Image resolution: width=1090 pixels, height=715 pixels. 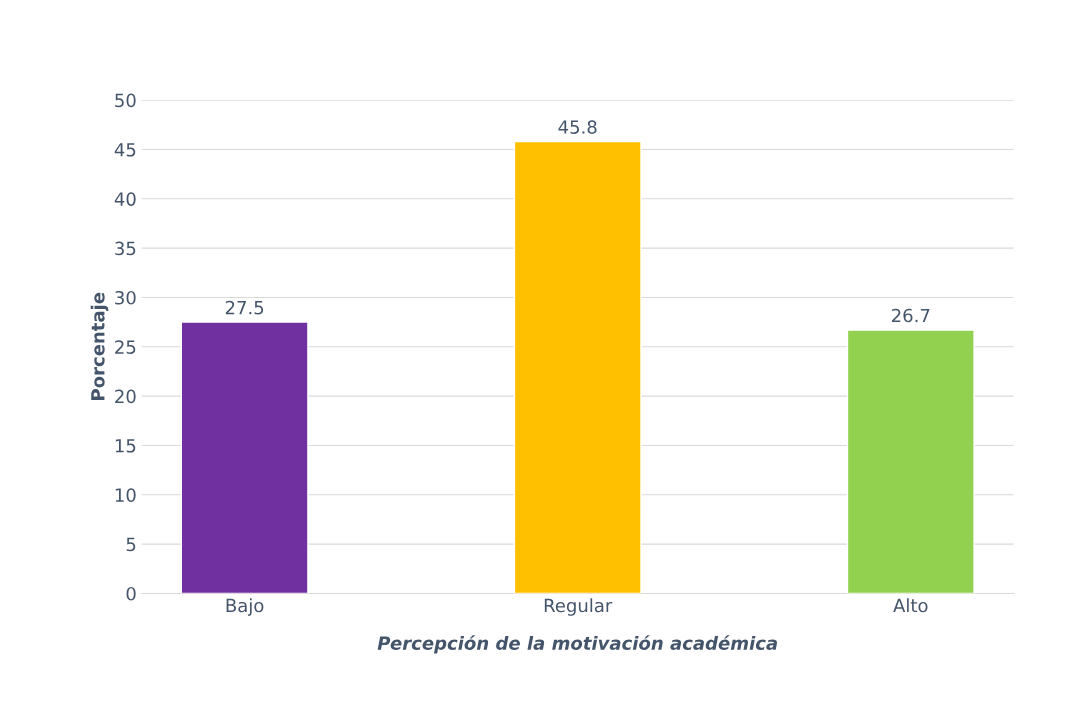 I want to click on data-label: 45.8, so click(x=577, y=127).